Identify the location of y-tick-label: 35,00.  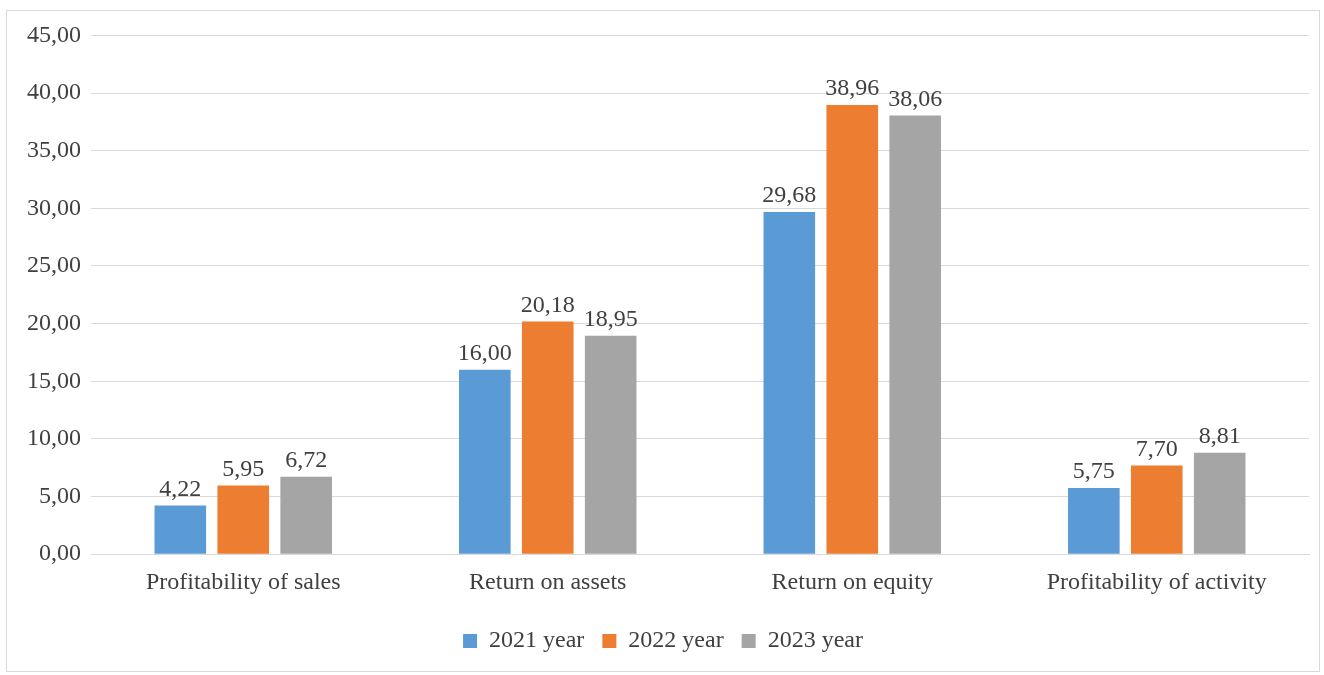
(54, 148).